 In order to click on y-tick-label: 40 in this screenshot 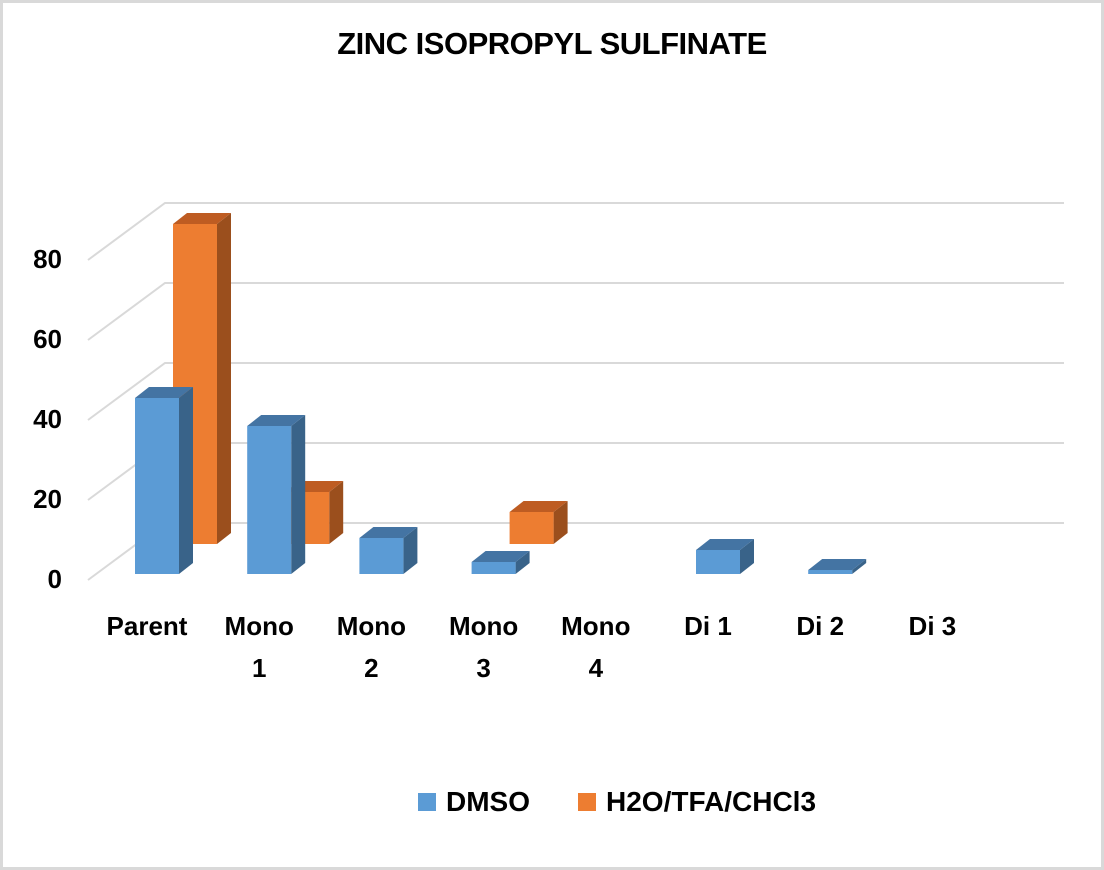, I will do `click(47, 419)`.